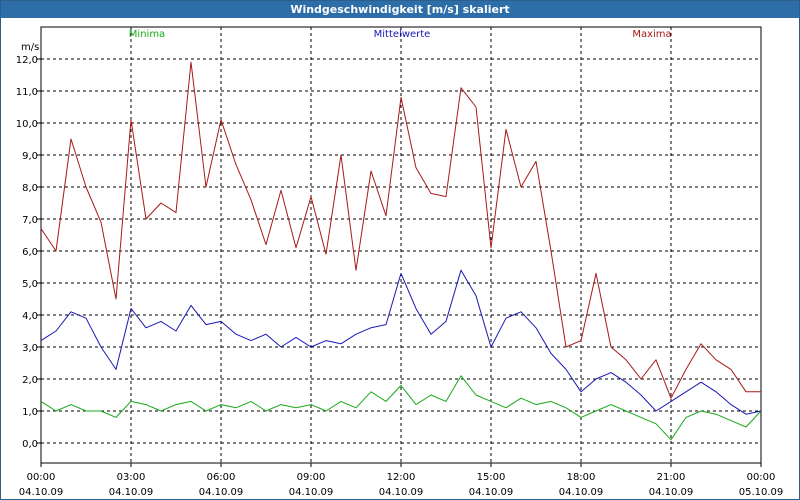 The height and width of the screenshot is (500, 800). I want to click on x-tick-time-label: 12:00, so click(401, 477).